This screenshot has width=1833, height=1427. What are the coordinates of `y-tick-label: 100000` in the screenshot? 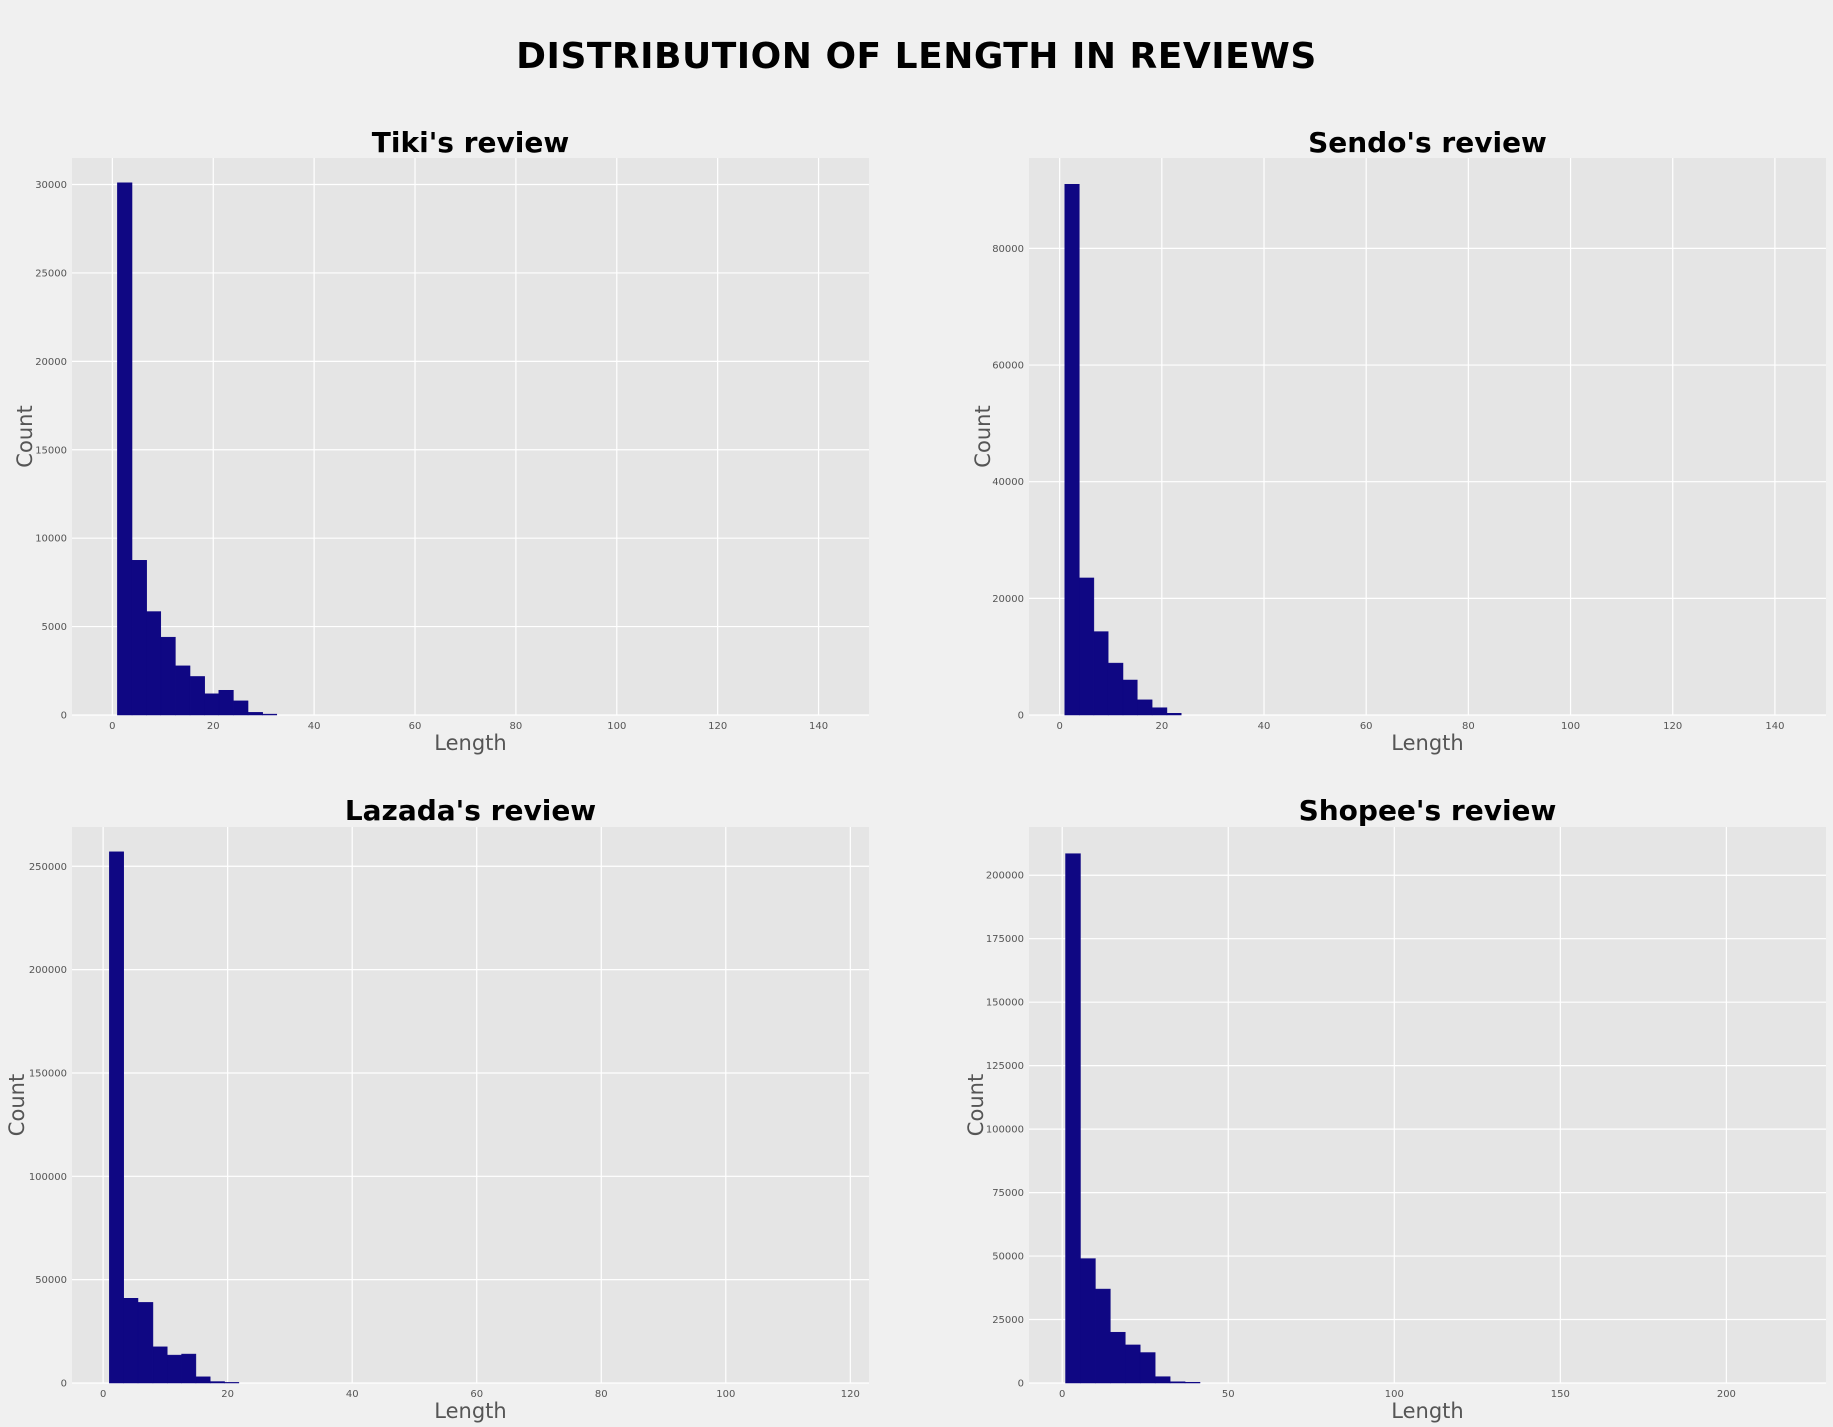 It's located at (48, 1177).